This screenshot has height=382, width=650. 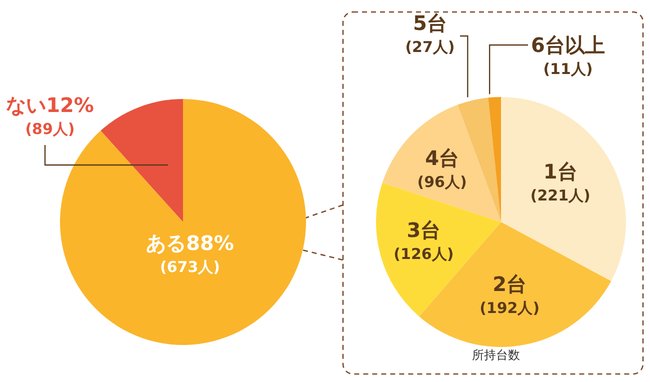 What do you see at coordinates (560, 195) in the screenshot?
I see `data-label: (221人)` at bounding box center [560, 195].